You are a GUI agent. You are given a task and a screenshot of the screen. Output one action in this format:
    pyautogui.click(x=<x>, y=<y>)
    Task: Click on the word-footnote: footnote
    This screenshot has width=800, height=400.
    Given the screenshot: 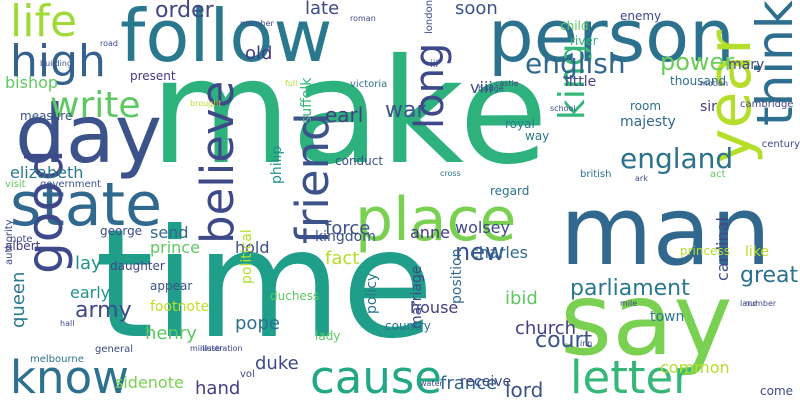 What is the action you would take?
    pyautogui.click(x=180, y=307)
    